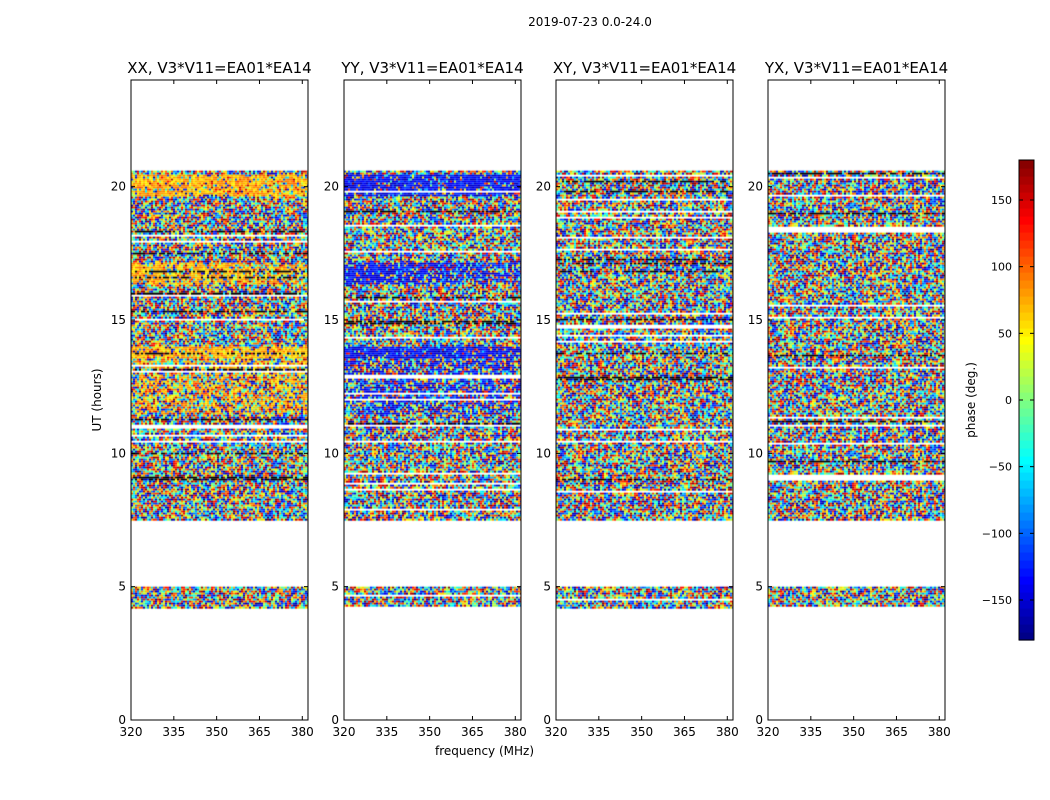 The width and height of the screenshot is (1050, 800). Describe the element at coordinates (1005, 333) in the screenshot. I see `colorbar-tick-label: 50` at that location.